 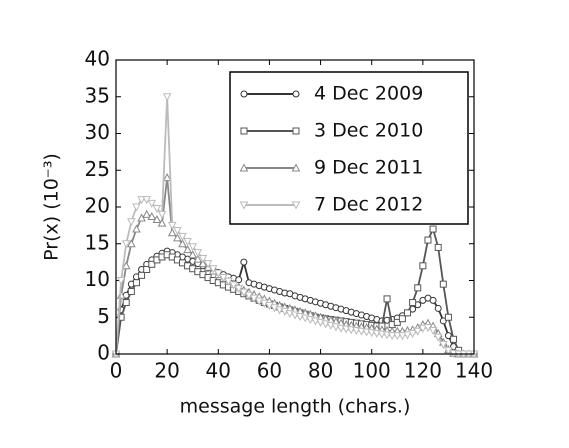 I want to click on legend-label: 9 Dec 2011, so click(x=368, y=168).